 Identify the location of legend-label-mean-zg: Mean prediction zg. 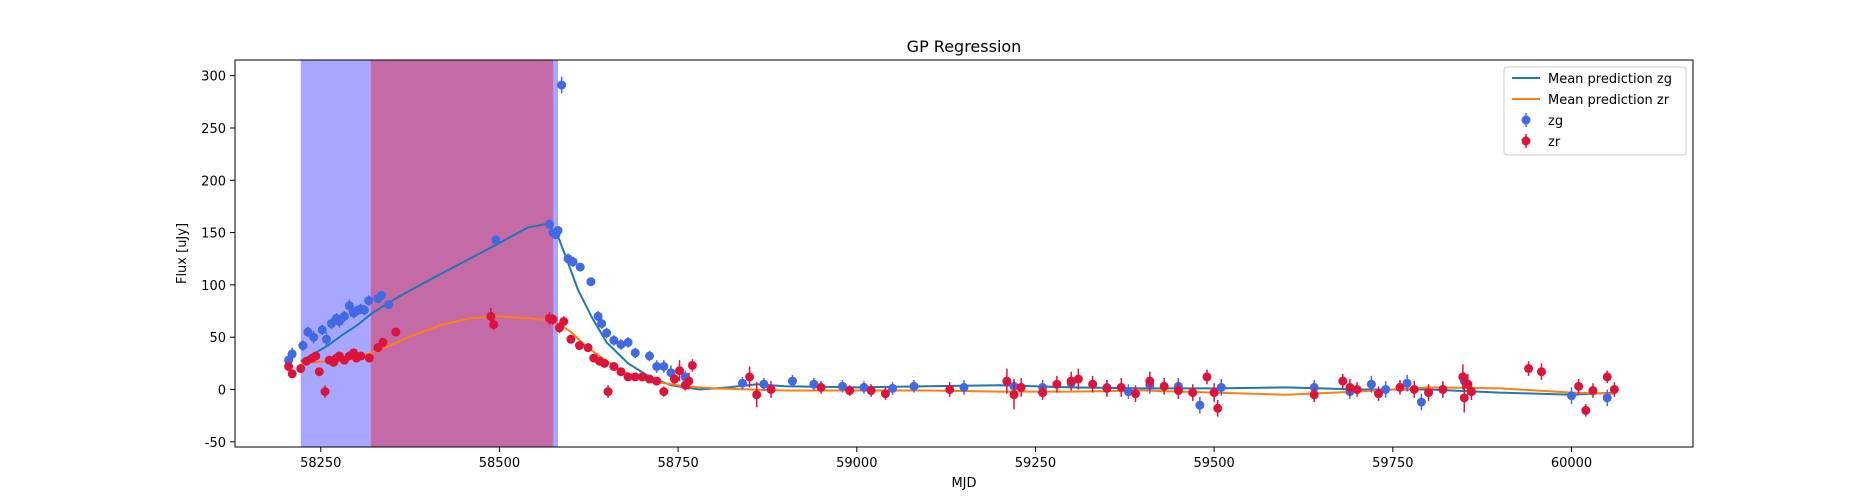
(1610, 79).